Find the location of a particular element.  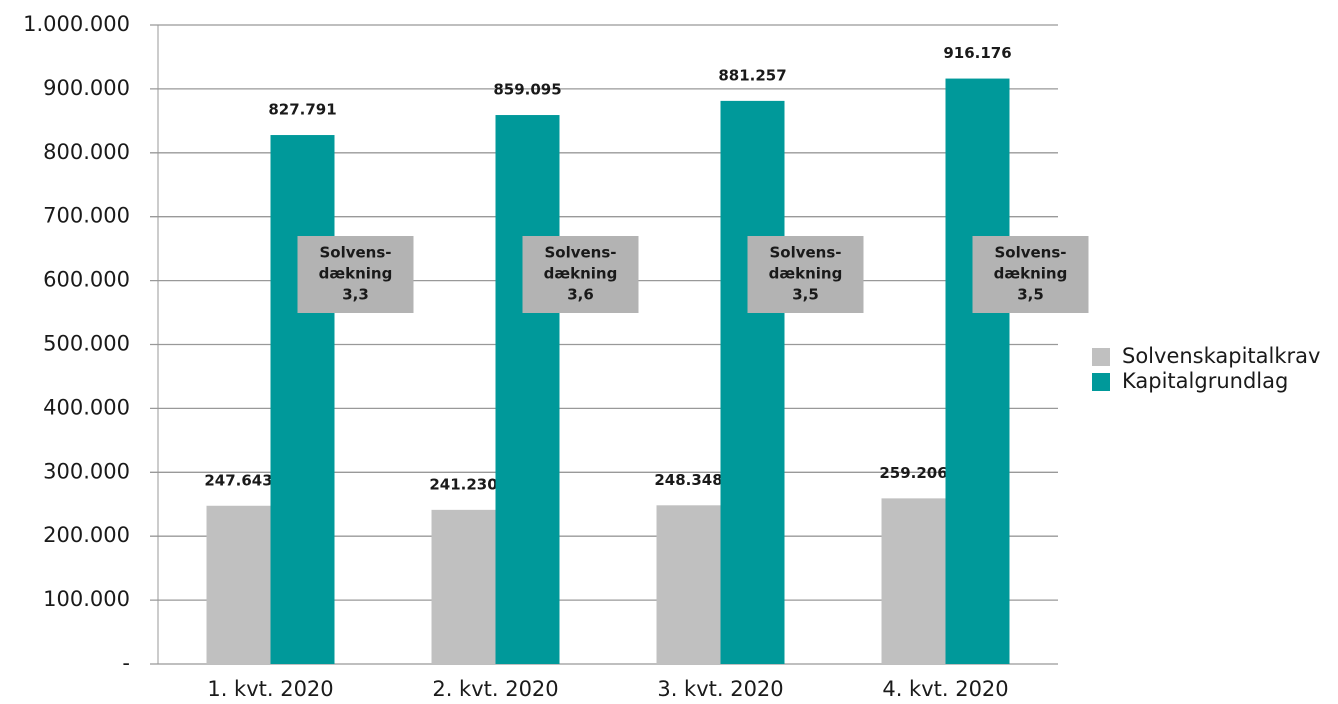

value-label: 859.095 is located at coordinates (527, 90).